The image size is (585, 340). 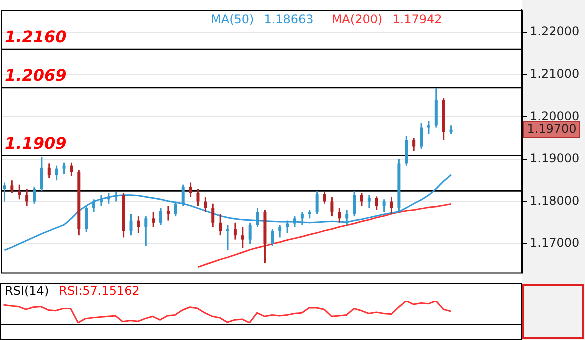 I want to click on text: RSI:57.15162, so click(x=99, y=291).